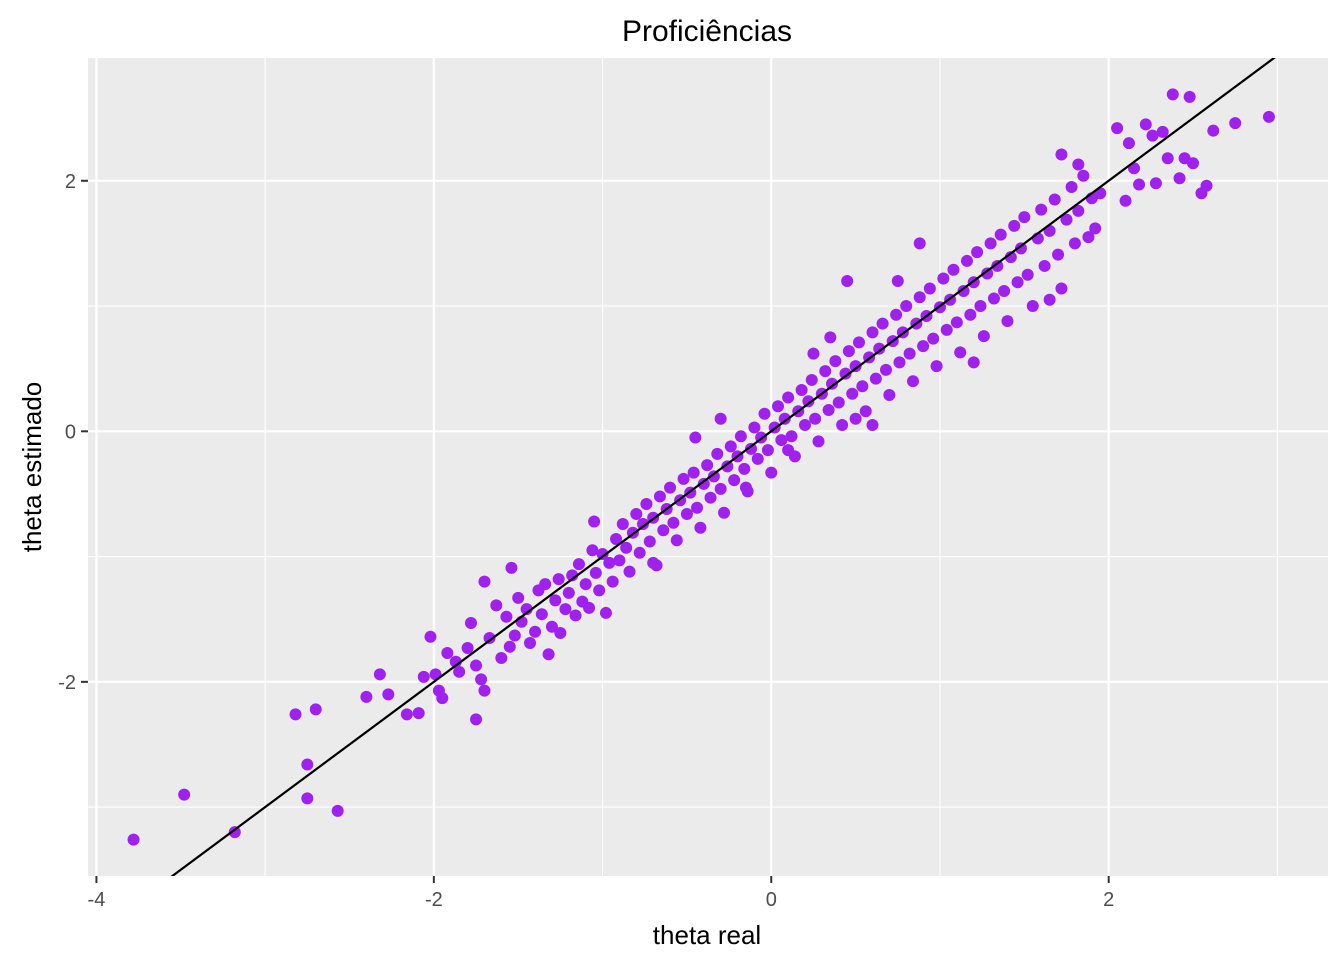  Describe the element at coordinates (1108, 900) in the screenshot. I see `x-tick-label: 2` at that location.